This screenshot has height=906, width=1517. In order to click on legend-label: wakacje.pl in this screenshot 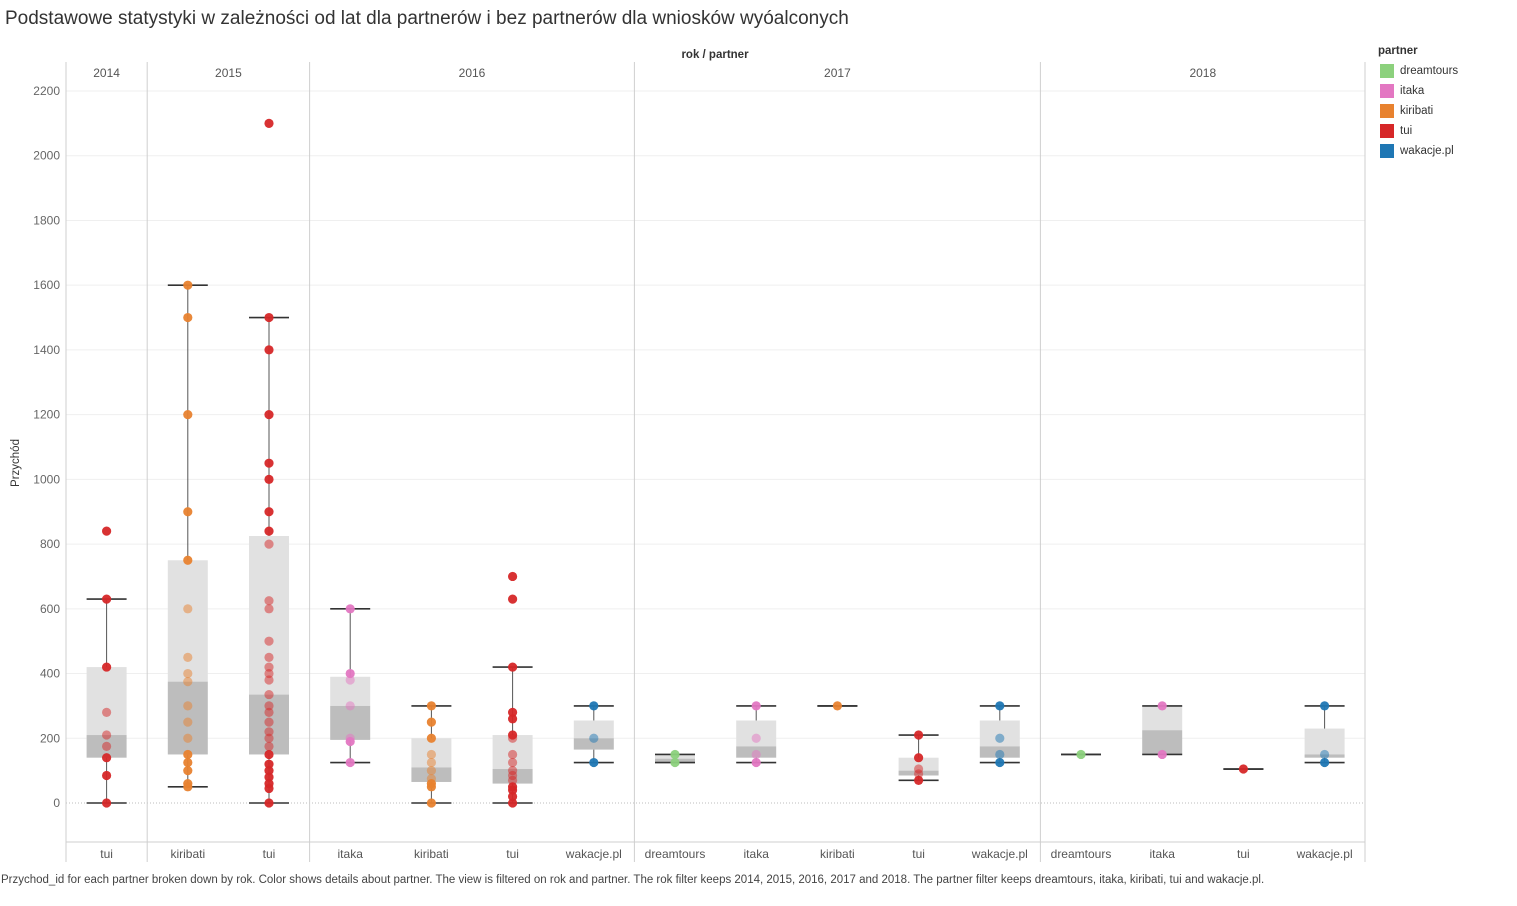, I will do `click(1427, 151)`.